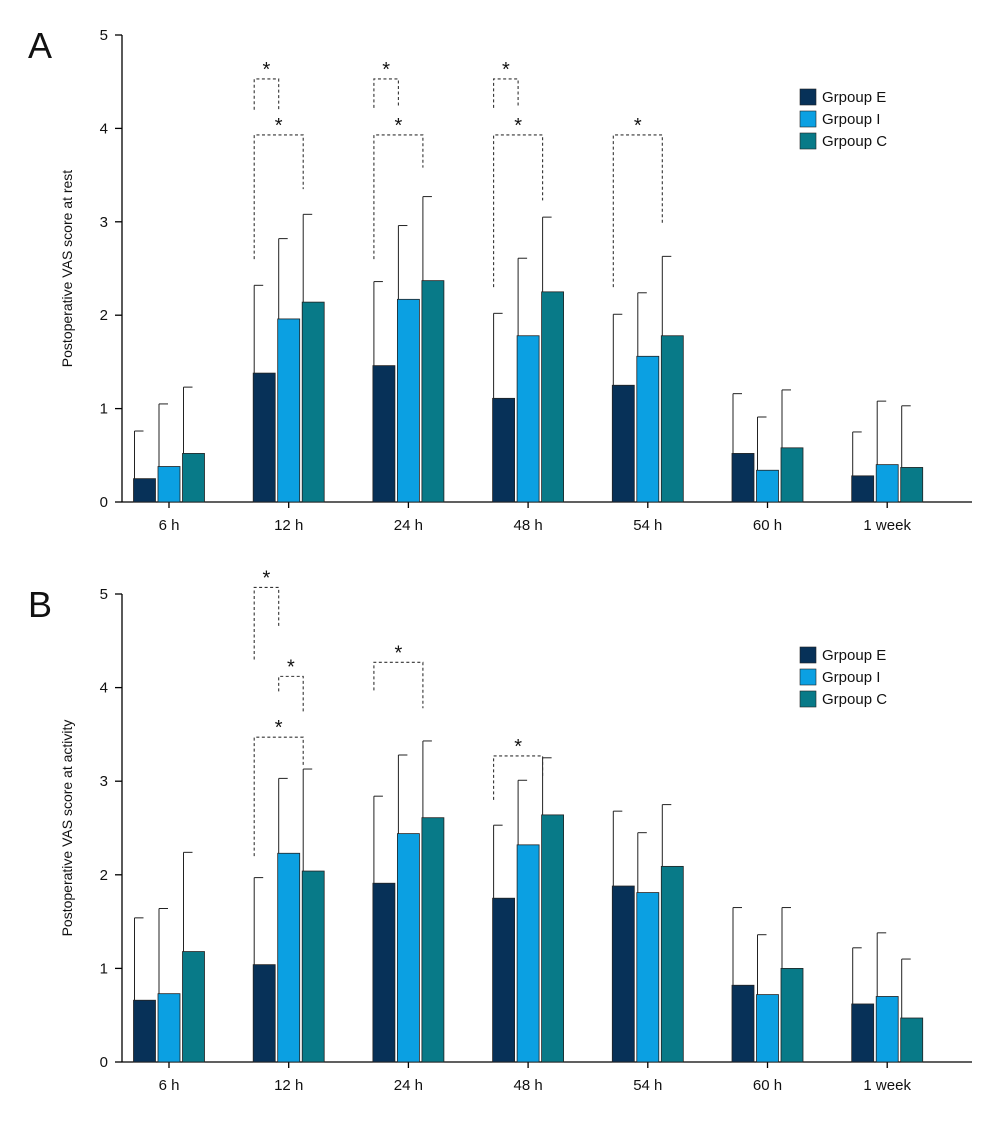 This screenshot has width=1000, height=1127. What do you see at coordinates (647, 525) in the screenshot?
I see `x-tick-label: 54 h` at bounding box center [647, 525].